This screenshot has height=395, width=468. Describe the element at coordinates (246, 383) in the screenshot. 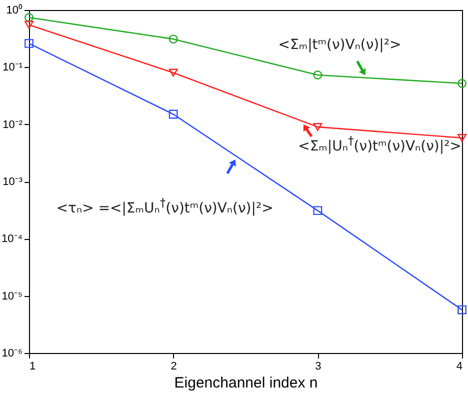

I see `x-axis-title: Eigenchannel index n` at that location.